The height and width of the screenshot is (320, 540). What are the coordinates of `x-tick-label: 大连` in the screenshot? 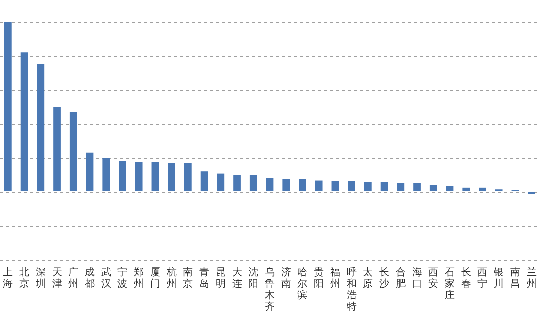 It's located at (237, 278).